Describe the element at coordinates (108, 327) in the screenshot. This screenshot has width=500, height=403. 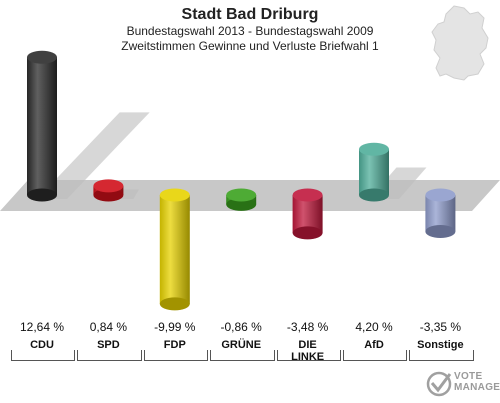
I see `value-label: 0,84 %` at that location.